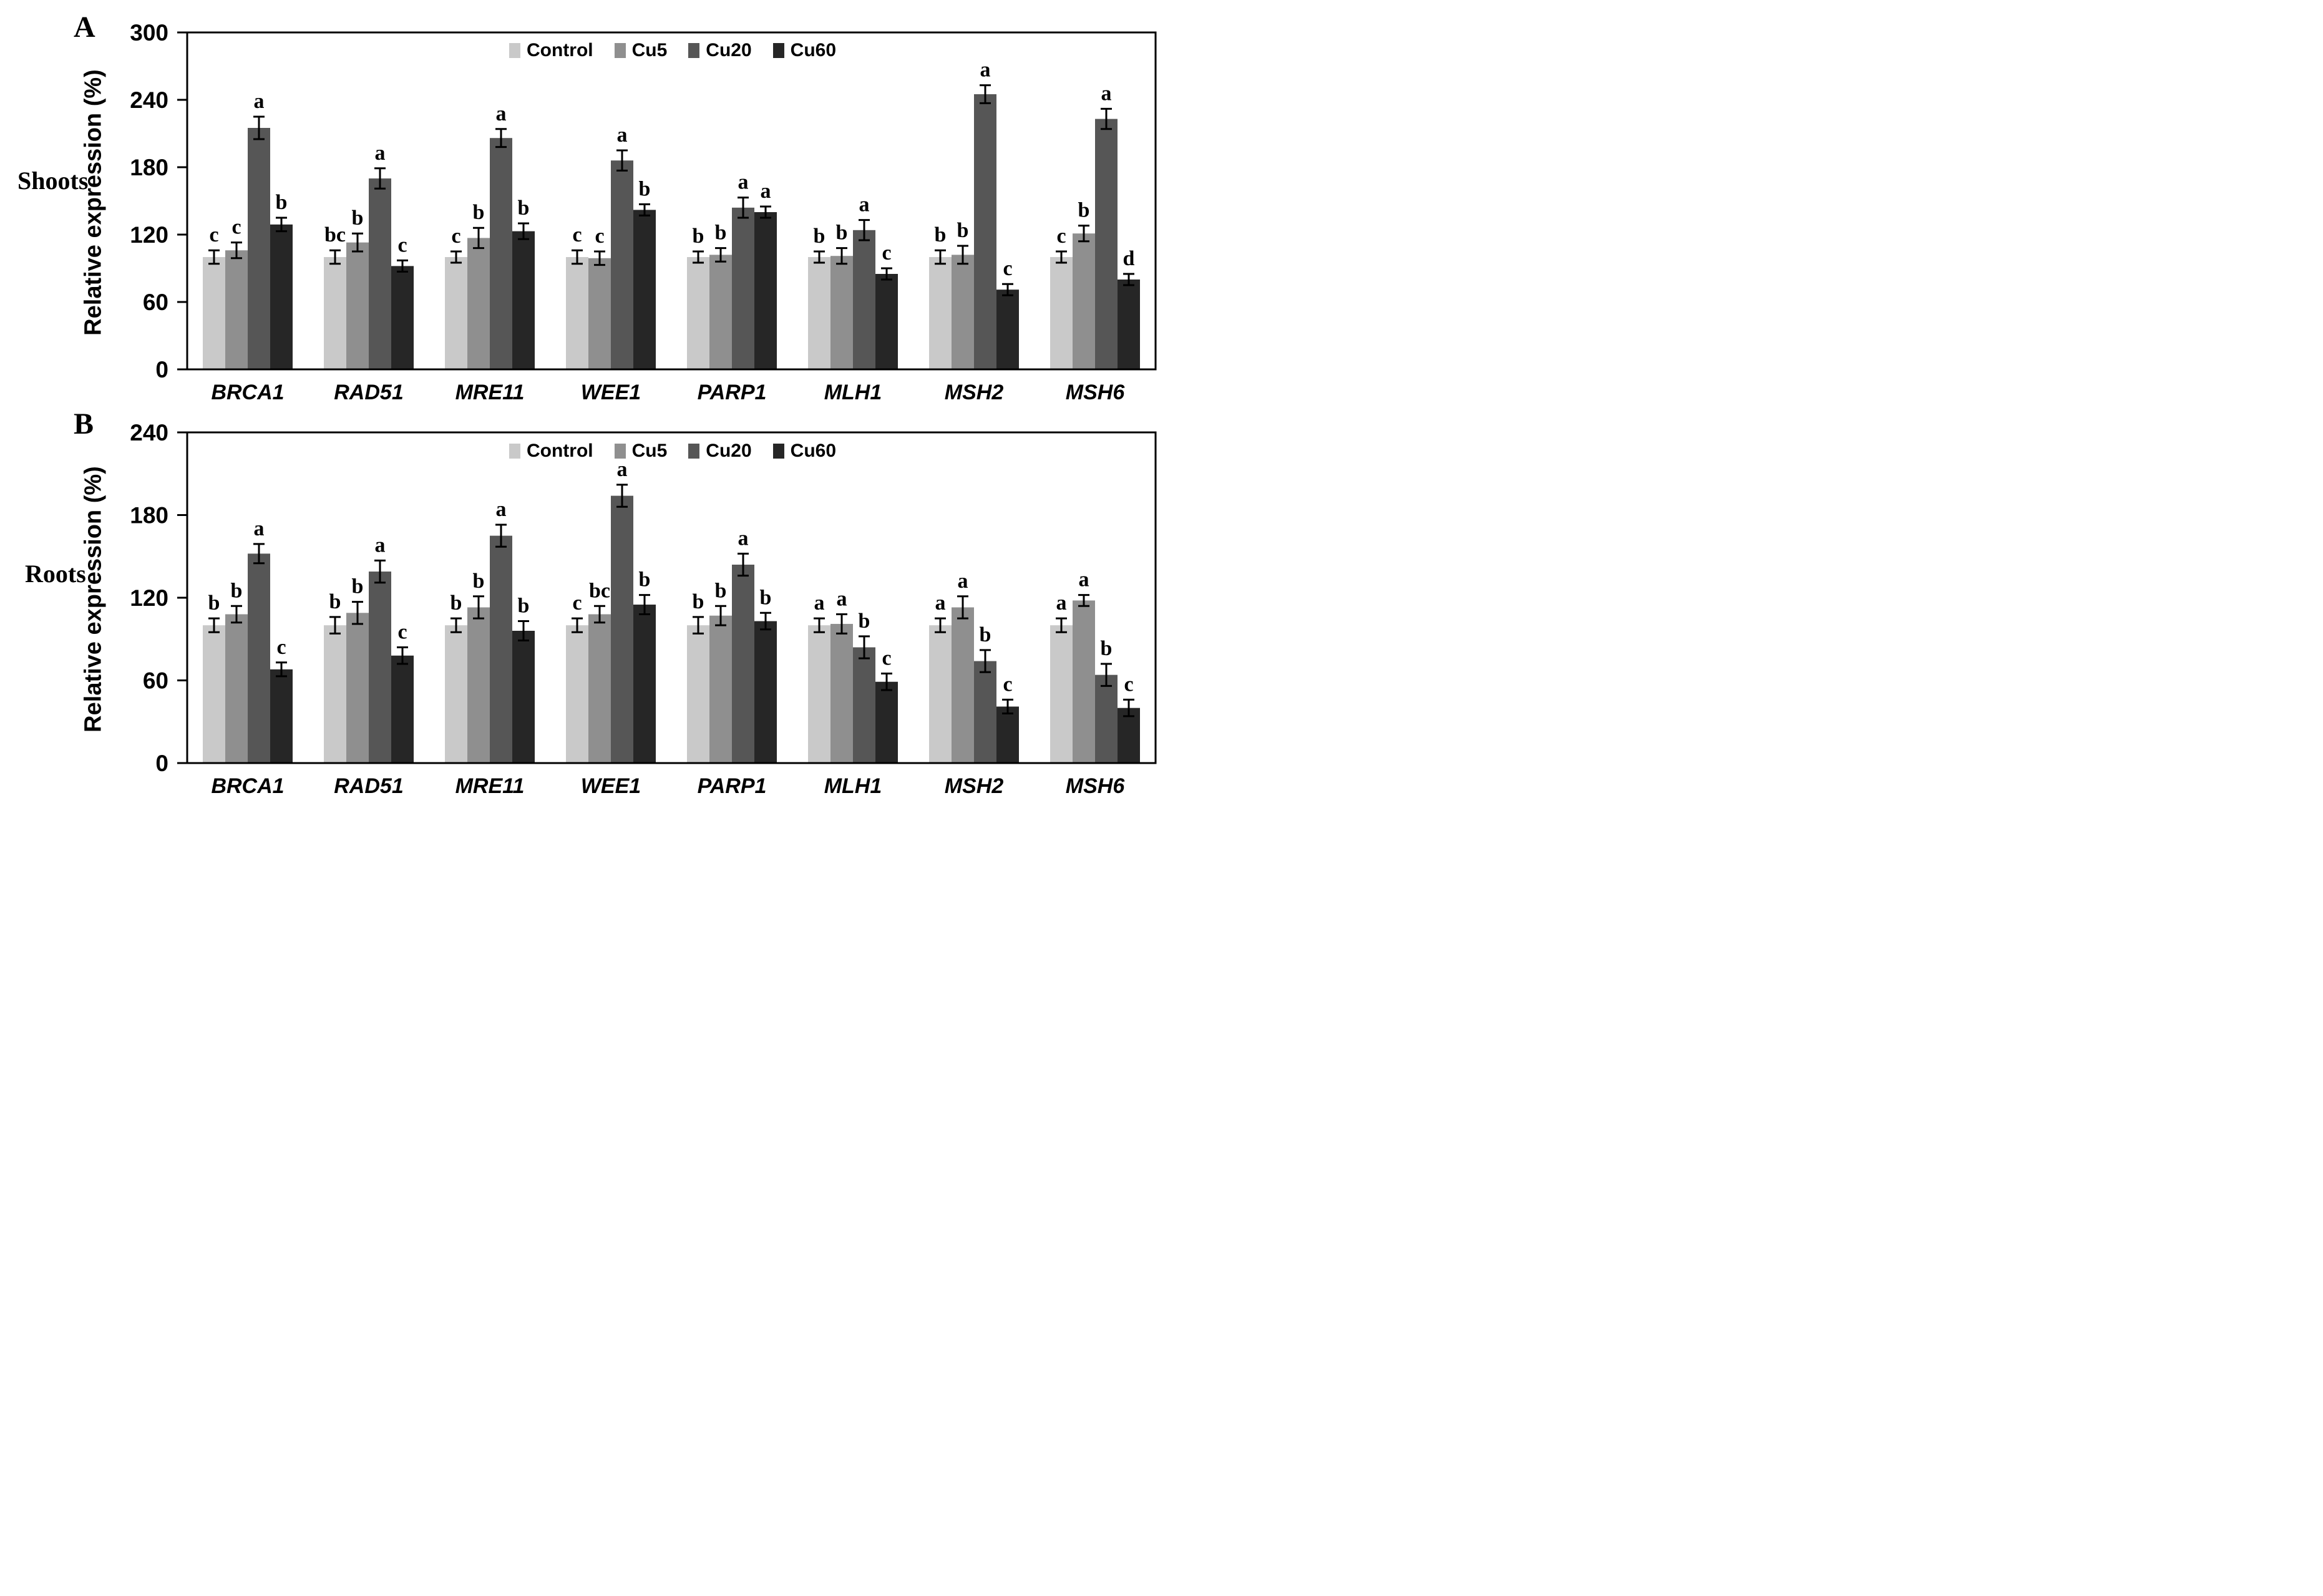  Describe the element at coordinates (1129, 258) in the screenshot. I see `significance-letter: d` at that location.